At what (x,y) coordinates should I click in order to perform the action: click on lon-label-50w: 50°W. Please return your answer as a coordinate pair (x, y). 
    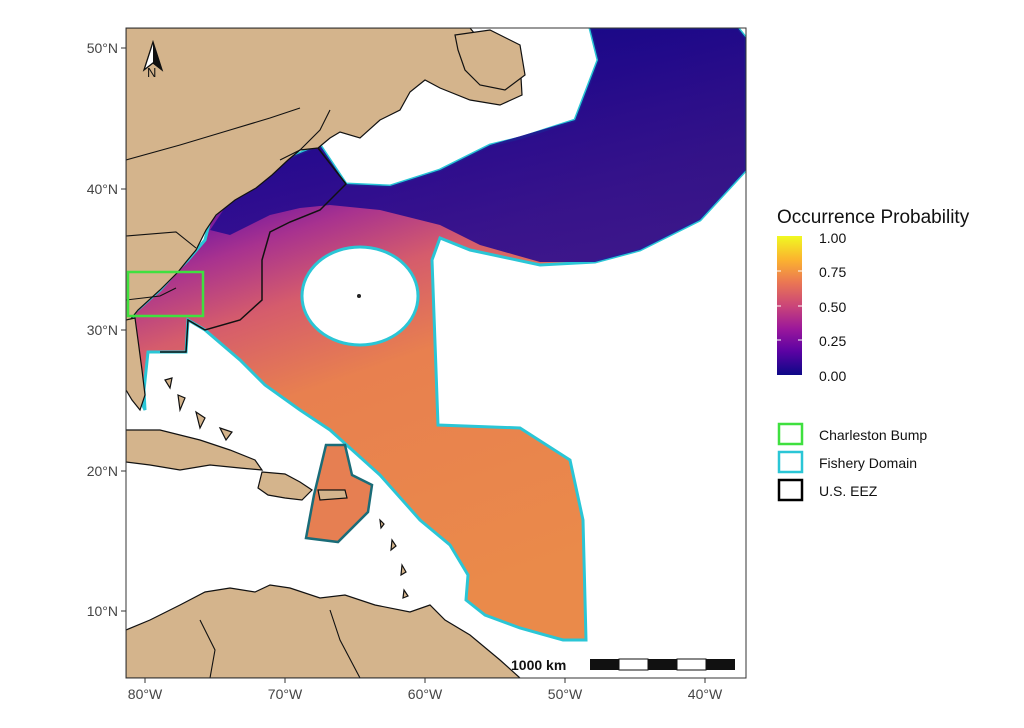
    Looking at the image, I should click on (565, 694).